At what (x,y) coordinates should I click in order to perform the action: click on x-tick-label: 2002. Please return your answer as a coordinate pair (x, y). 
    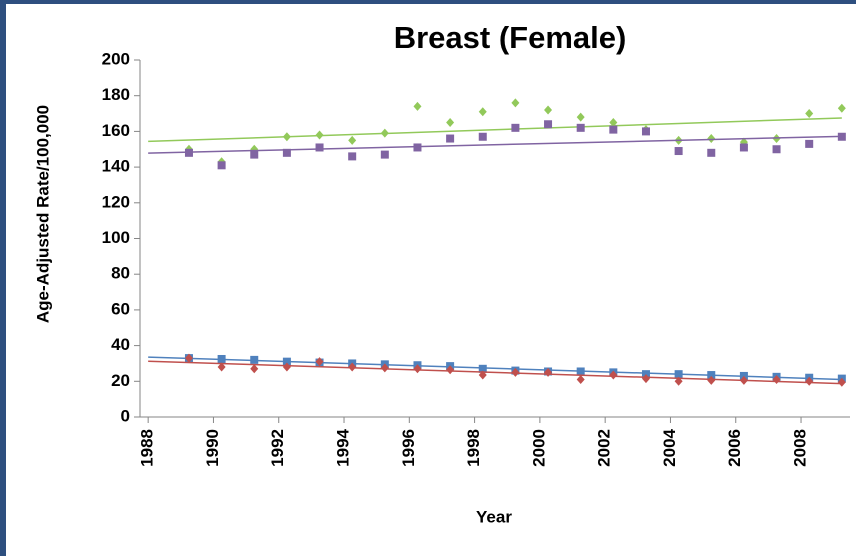
    Looking at the image, I should click on (604, 448).